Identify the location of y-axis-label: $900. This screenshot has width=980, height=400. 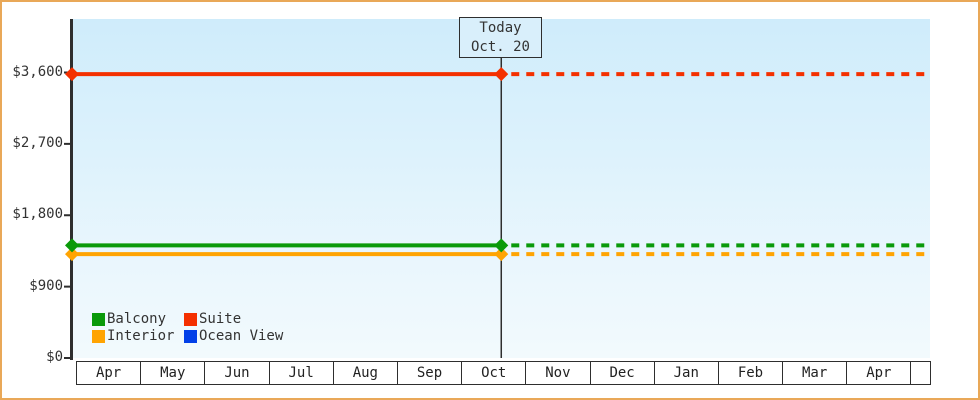
(46, 285).